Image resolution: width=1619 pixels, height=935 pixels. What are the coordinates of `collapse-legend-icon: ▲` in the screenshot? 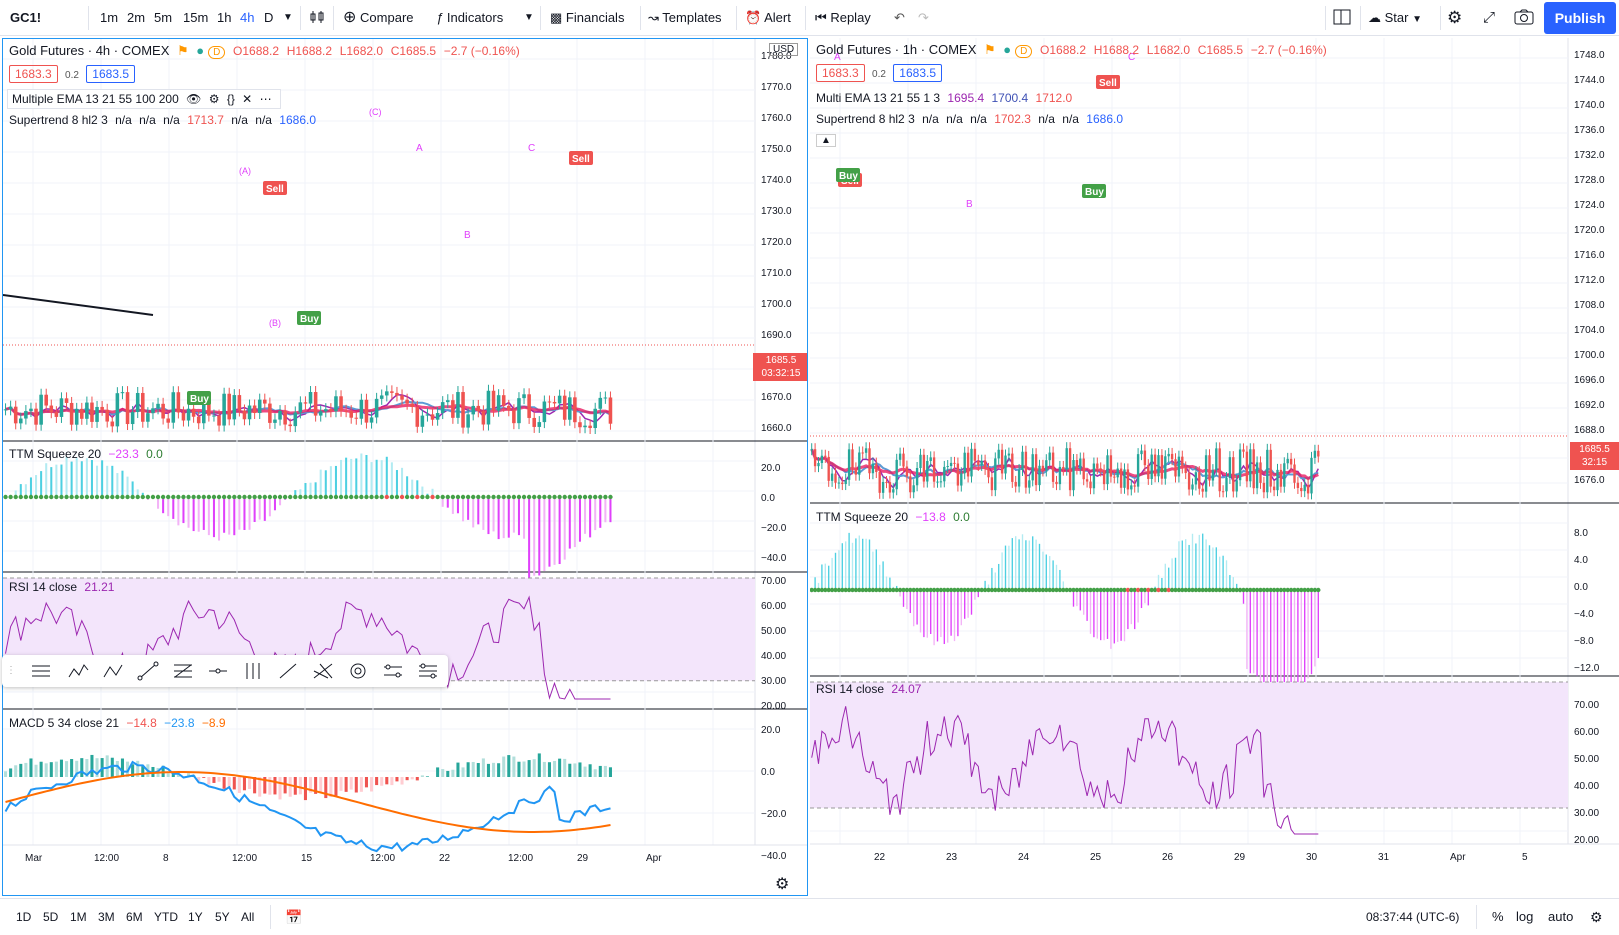 It's located at (826, 140).